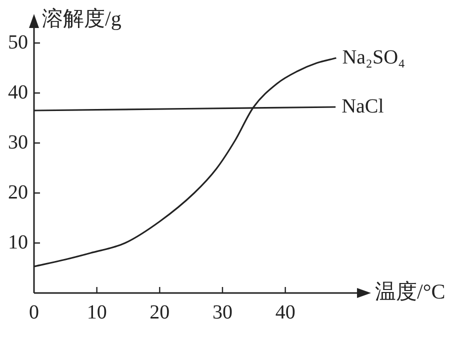 This screenshot has height=337, width=475. What do you see at coordinates (374, 57) in the screenshot?
I see `series-label: Na₂SO₄` at bounding box center [374, 57].